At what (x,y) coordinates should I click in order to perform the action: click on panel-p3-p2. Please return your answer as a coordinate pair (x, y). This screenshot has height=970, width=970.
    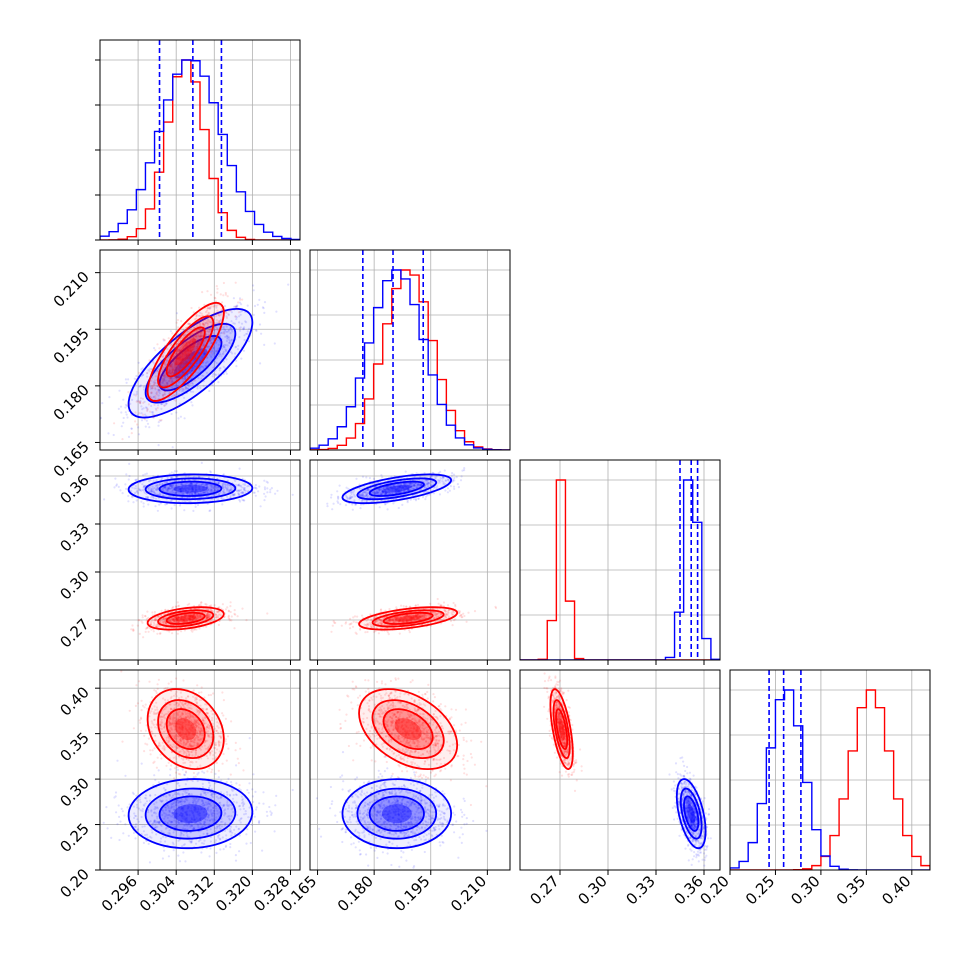
    Looking at the image, I should click on (410, 562).